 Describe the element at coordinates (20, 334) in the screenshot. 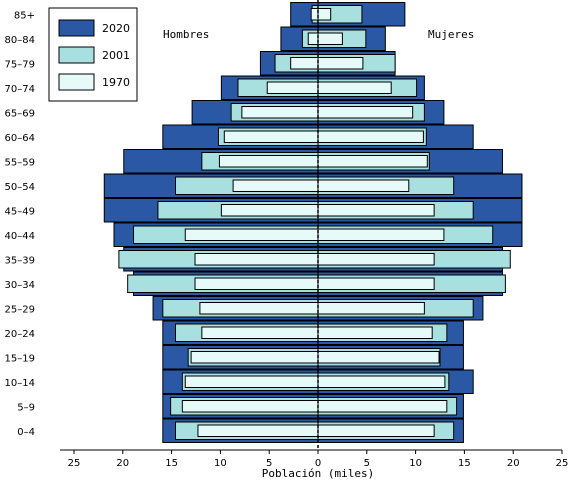

I see `y-tick-20-24: 20–24` at that location.